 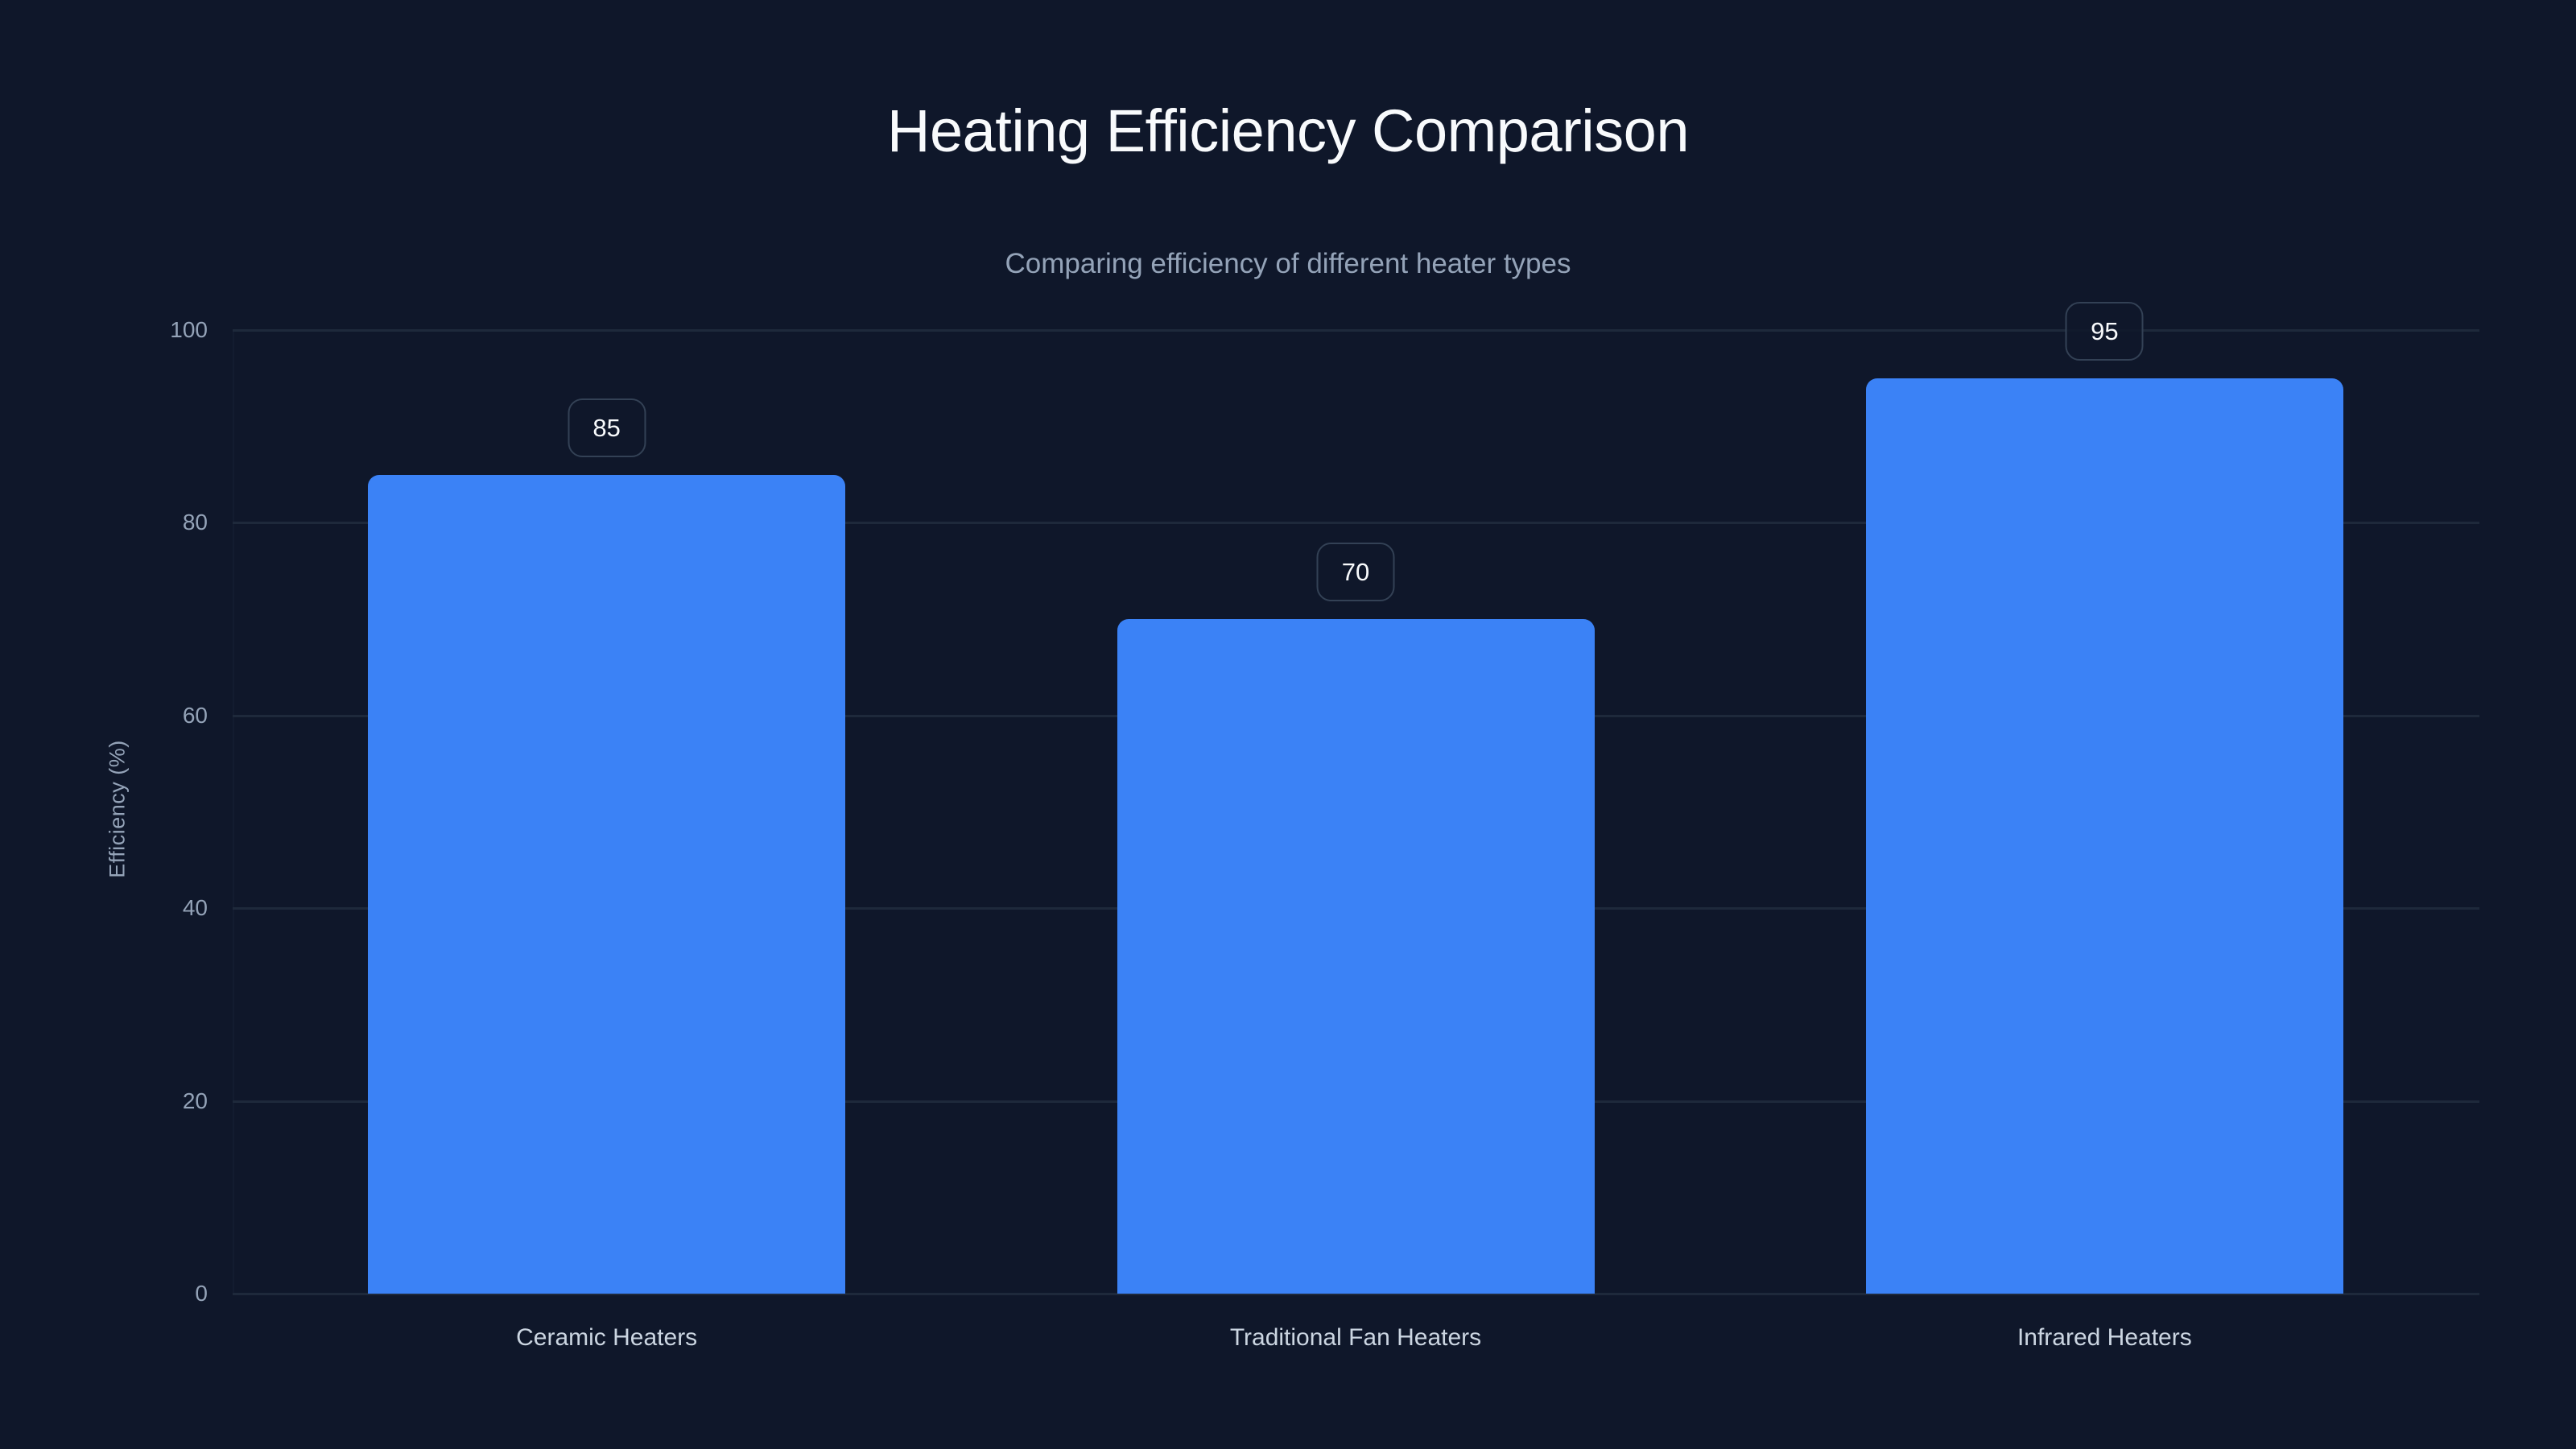 What do you see at coordinates (195, 1100) in the screenshot?
I see `y-tick-20: 20` at bounding box center [195, 1100].